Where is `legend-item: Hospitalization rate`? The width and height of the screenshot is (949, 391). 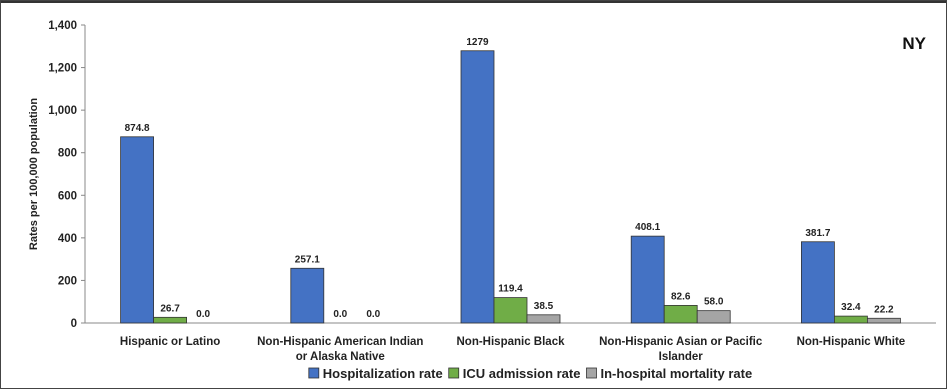 legend-item: Hospitalization rate is located at coordinates (375, 373).